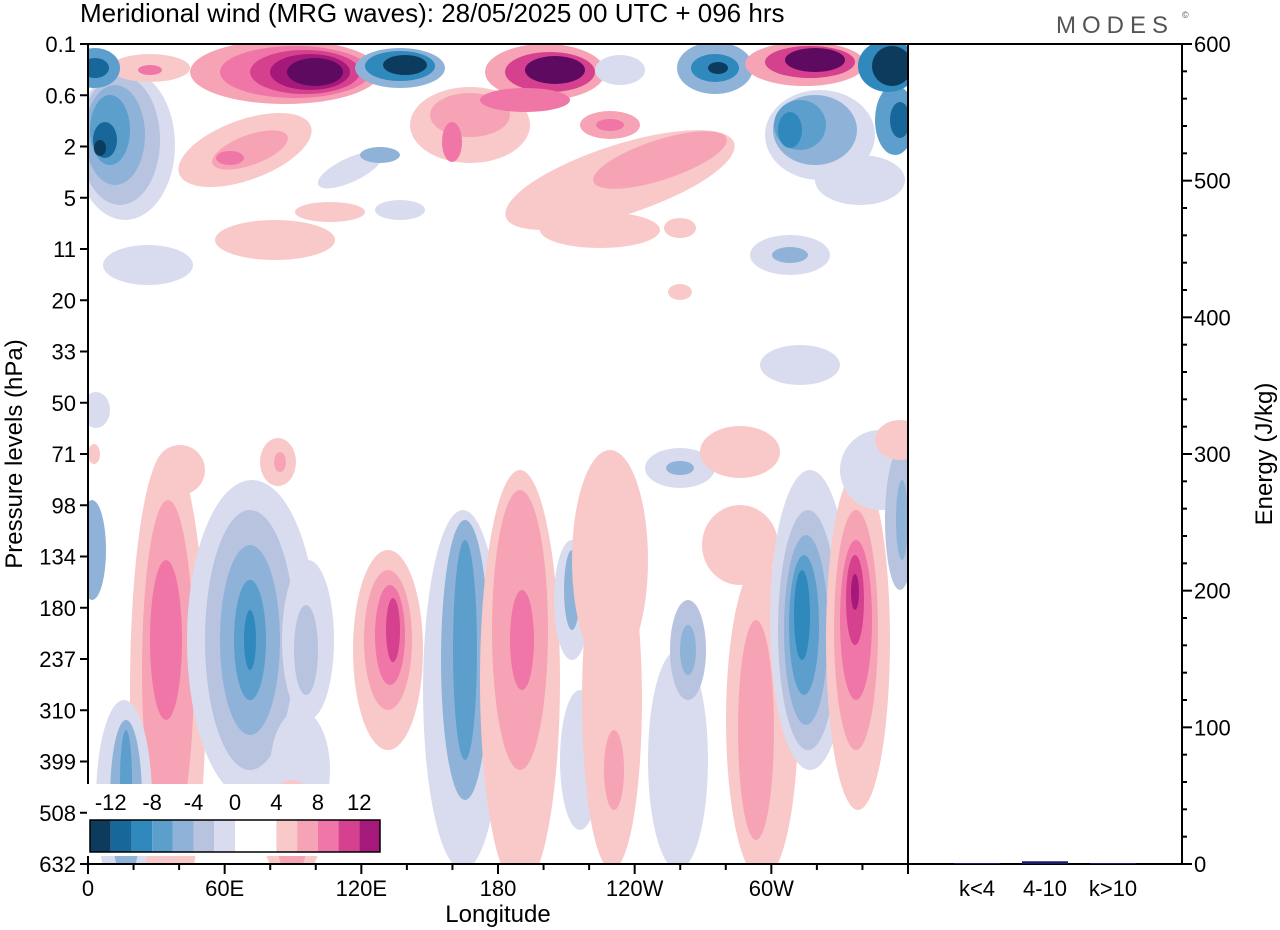  What do you see at coordinates (836, 132) in the screenshot?
I see `contour-stratosphere-right-negative` at bounding box center [836, 132].